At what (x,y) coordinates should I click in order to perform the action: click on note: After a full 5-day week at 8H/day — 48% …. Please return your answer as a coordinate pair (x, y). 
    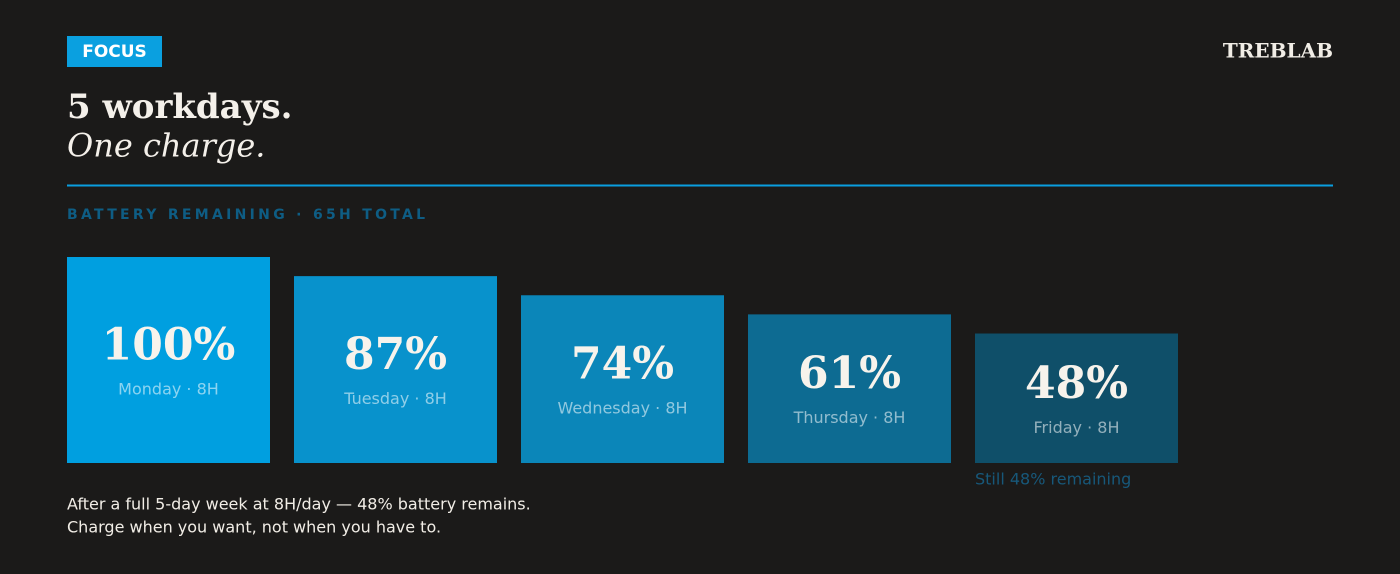
    Looking at the image, I should click on (299, 504).